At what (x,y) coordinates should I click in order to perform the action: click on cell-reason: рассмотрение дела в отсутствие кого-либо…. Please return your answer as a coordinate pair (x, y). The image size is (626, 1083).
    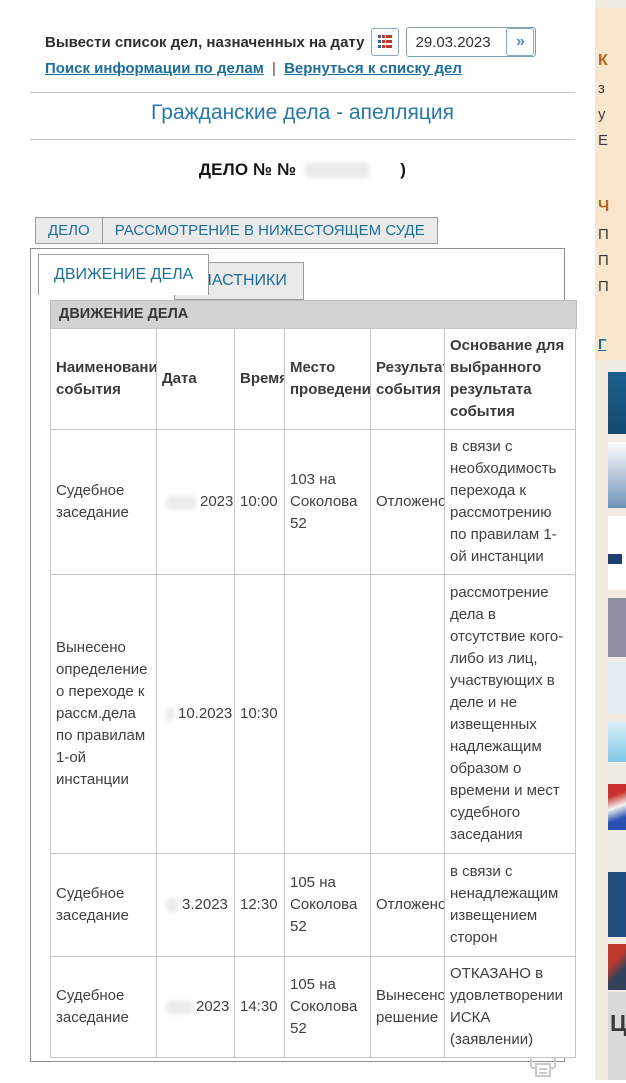
    Looking at the image, I should click on (510, 714).